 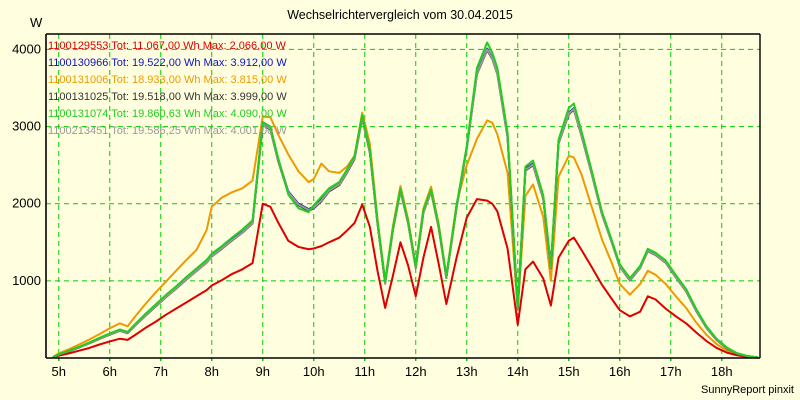 What do you see at coordinates (747, 390) in the screenshot?
I see `watermark-label: SunnyReport pinxit` at bounding box center [747, 390].